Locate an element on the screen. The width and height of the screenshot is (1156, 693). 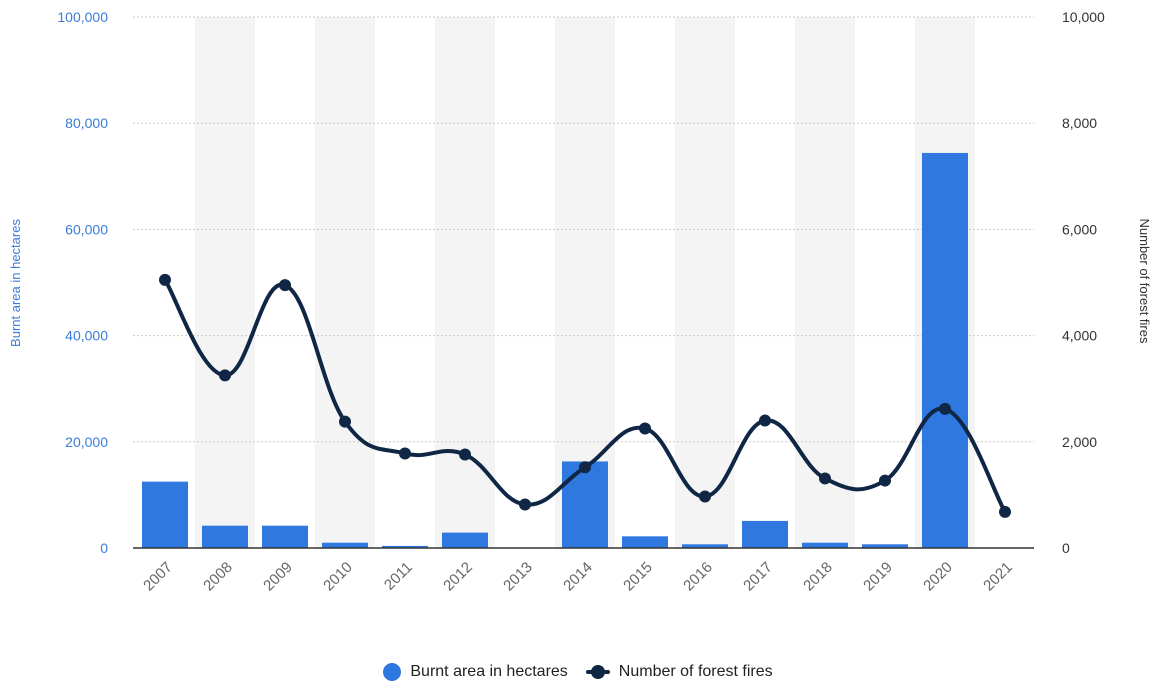
band-2010 is located at coordinates (345, 282).